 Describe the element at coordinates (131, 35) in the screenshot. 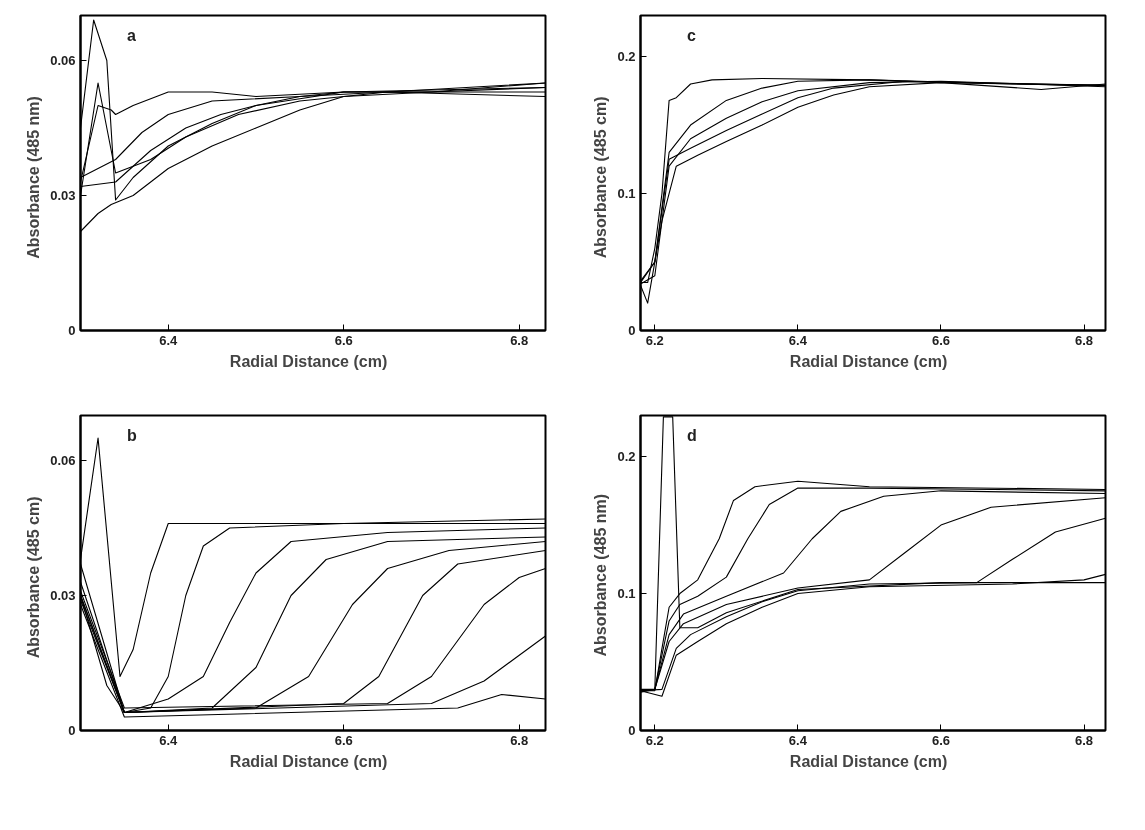

I see `annotation: a` at that location.